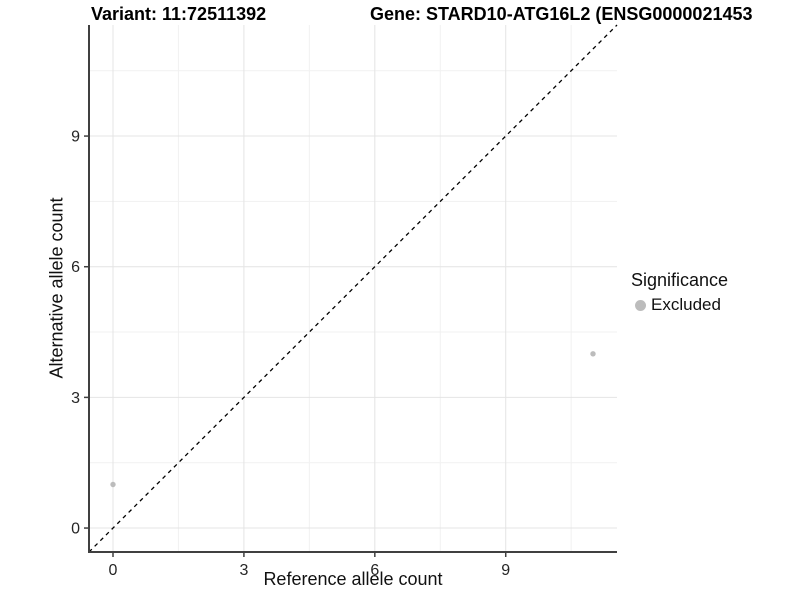  What do you see at coordinates (243, 570) in the screenshot?
I see `x-tick-label: 3` at bounding box center [243, 570].